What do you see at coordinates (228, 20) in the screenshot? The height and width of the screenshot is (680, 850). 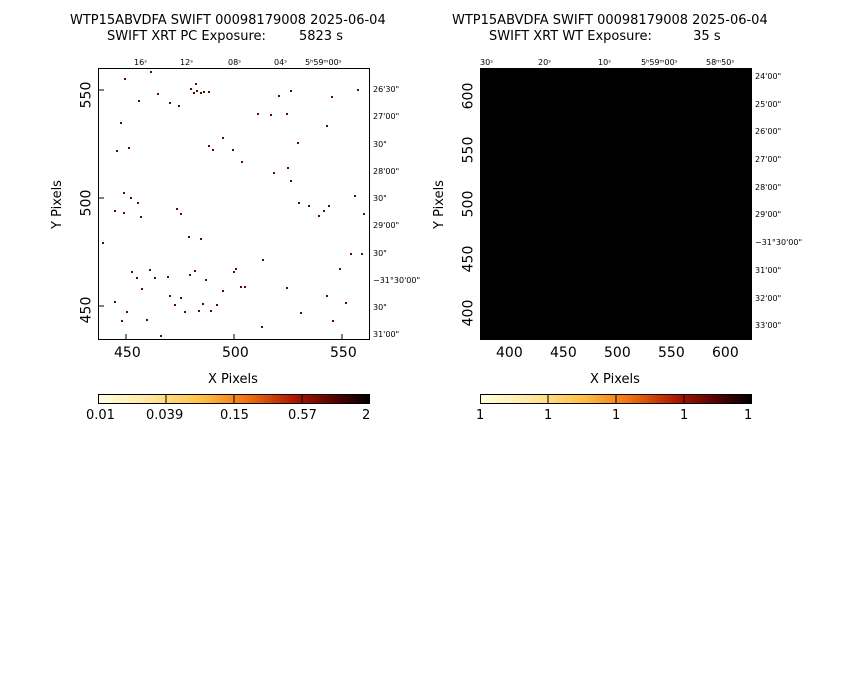 I see `left-title-line1: WTP15ABVDFA SWIFT 00098179008 2025-06-04` at bounding box center [228, 20].